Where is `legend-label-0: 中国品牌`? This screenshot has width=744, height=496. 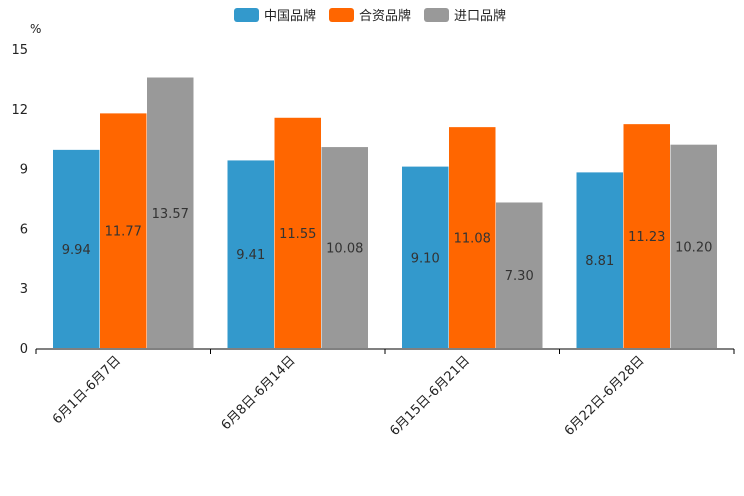
legend-label-0: 中国品牌 is located at coordinates (290, 16).